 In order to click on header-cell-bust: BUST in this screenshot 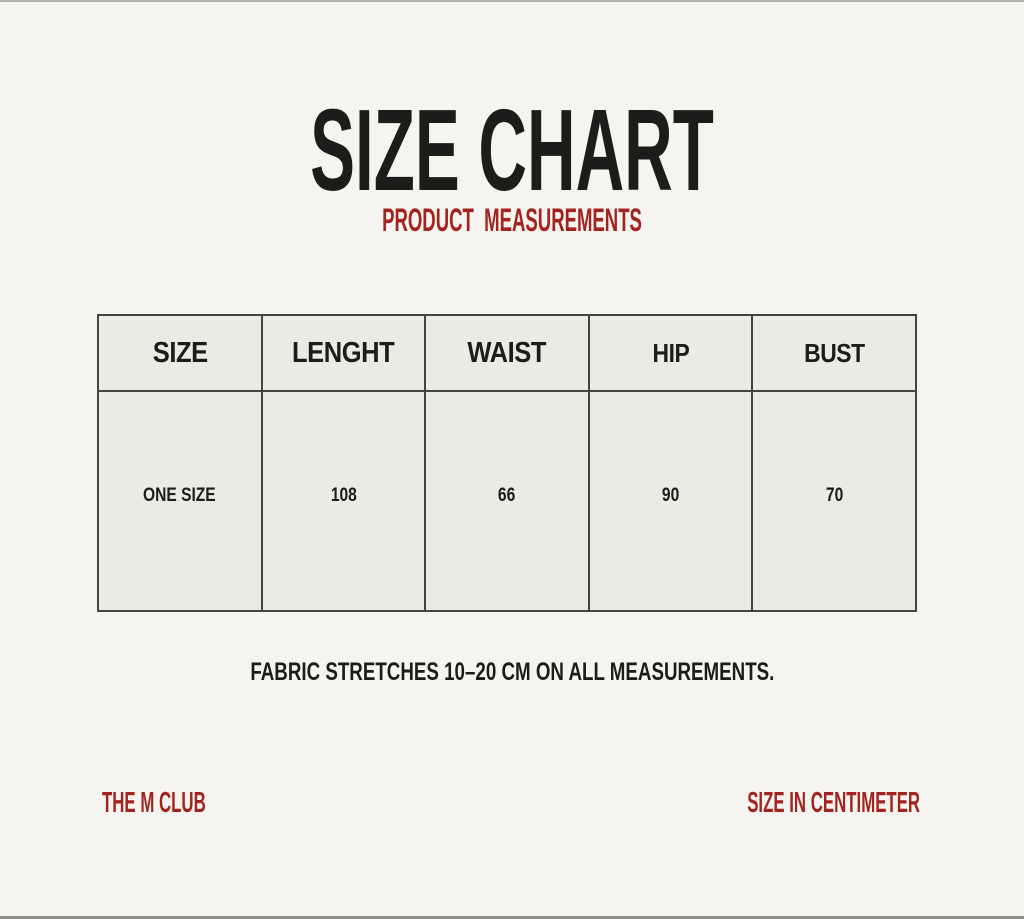, I will do `click(834, 353)`.